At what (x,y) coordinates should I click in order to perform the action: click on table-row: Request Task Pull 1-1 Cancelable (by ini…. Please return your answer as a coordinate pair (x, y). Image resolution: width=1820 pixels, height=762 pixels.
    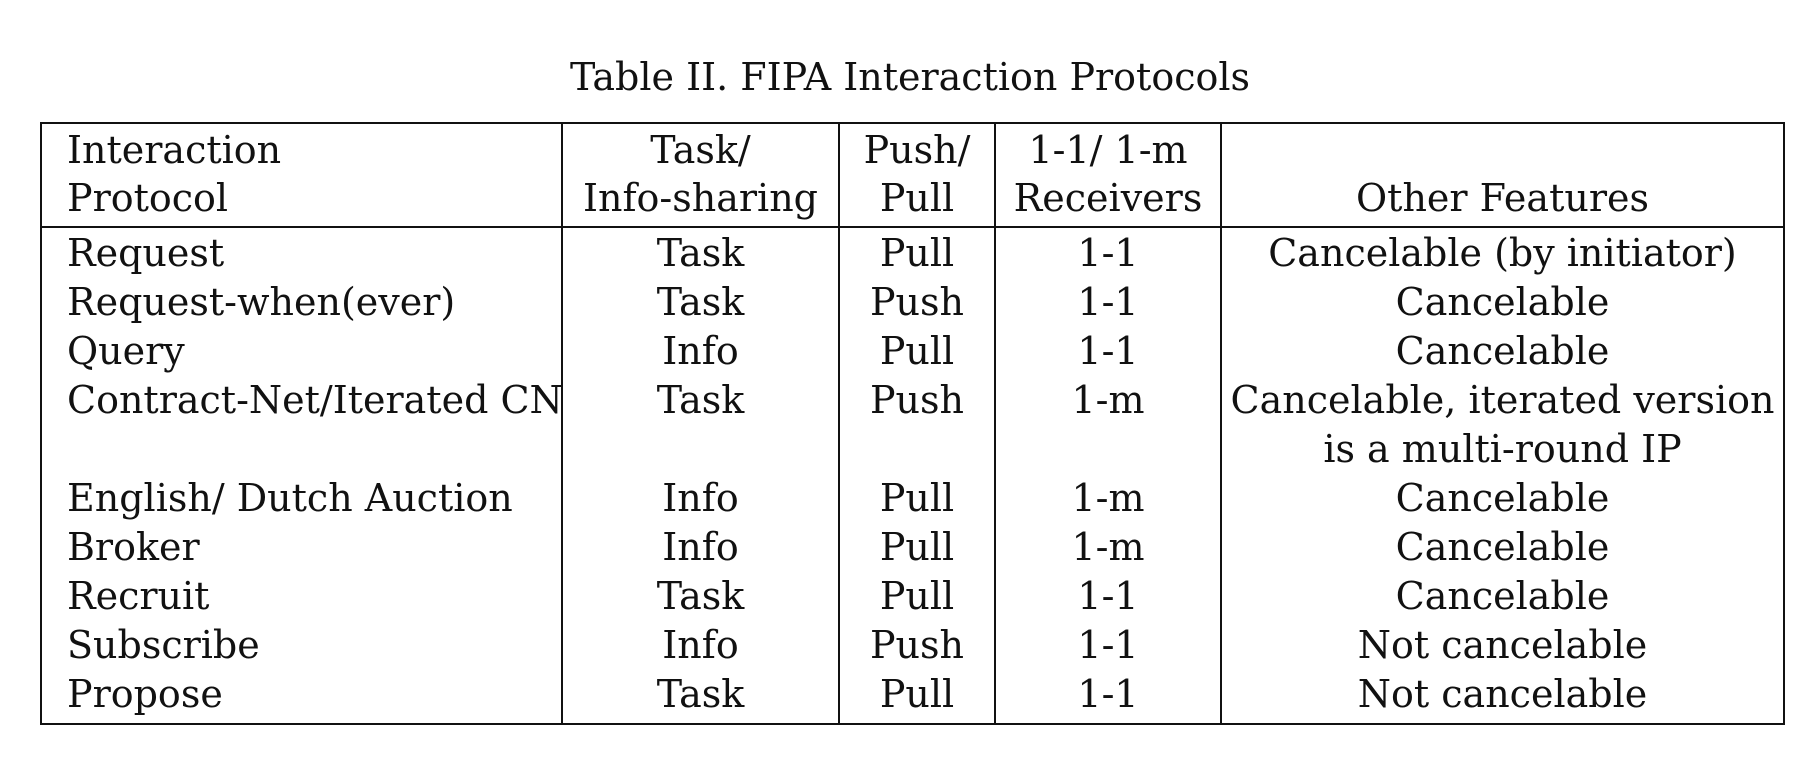
    Looking at the image, I should click on (912, 252).